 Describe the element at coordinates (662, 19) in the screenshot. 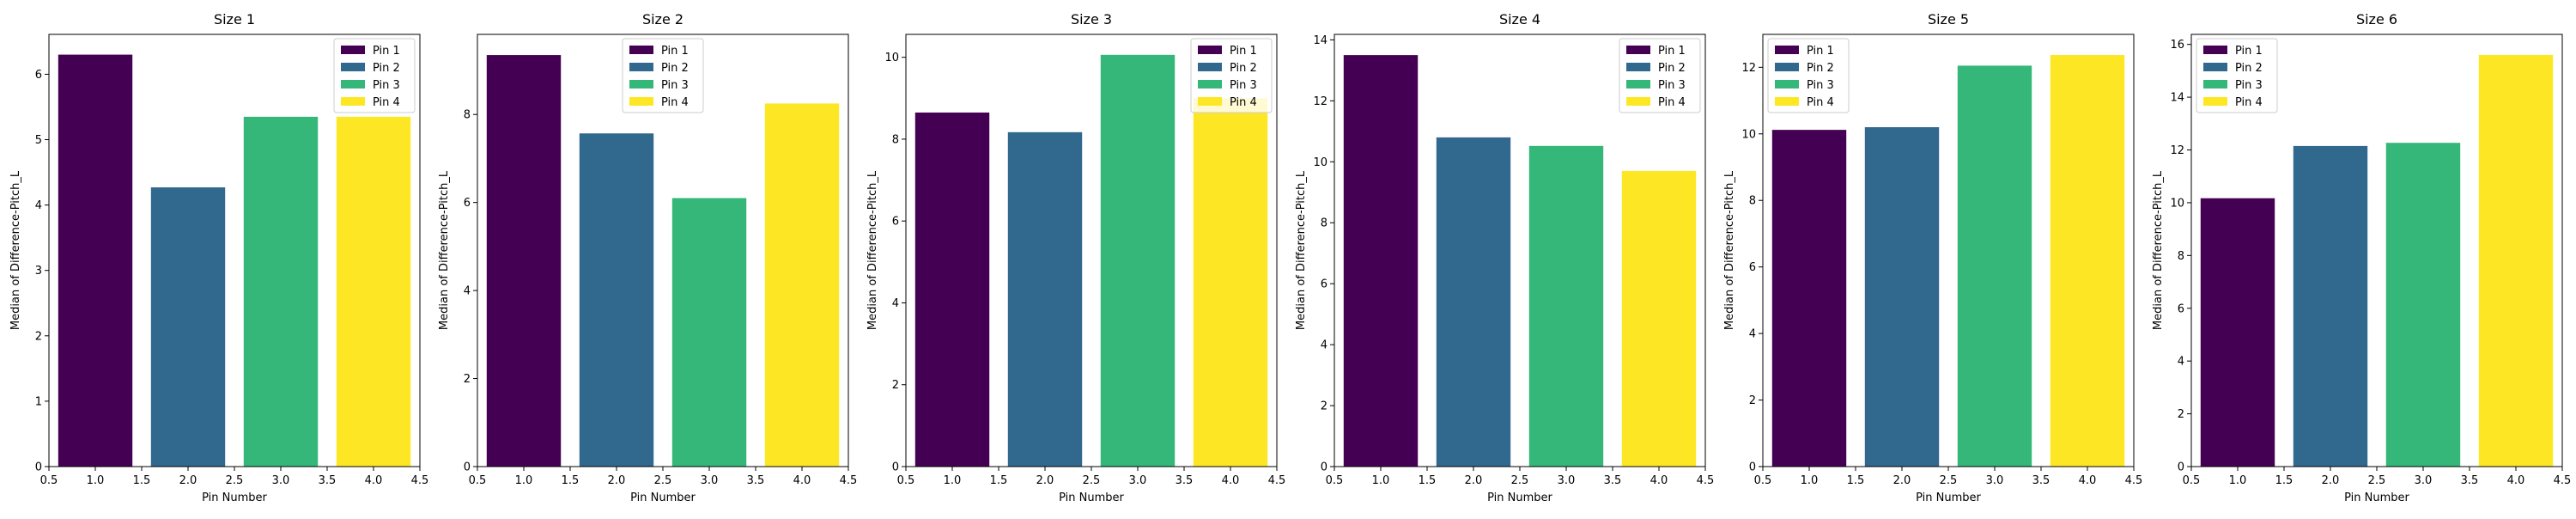

I see `chart-title: Size 2` at that location.